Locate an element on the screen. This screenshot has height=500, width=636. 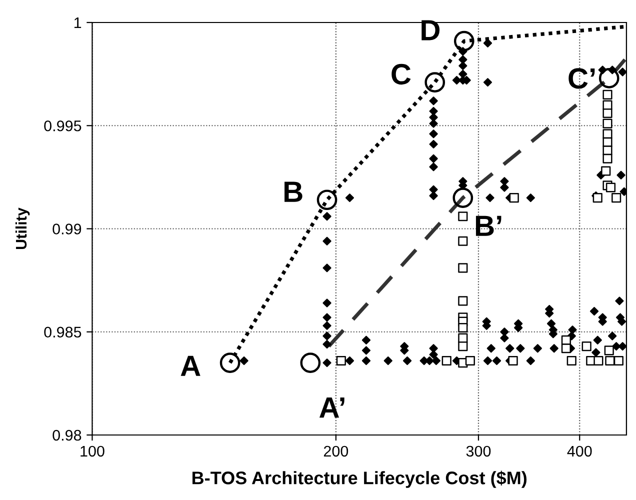
annotation: A’ is located at coordinates (331, 408).